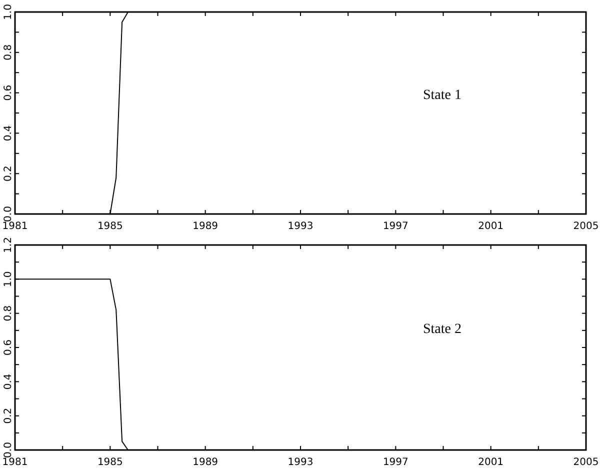 The height and width of the screenshot is (471, 600). I want to click on annotation: State 2, so click(442, 330).